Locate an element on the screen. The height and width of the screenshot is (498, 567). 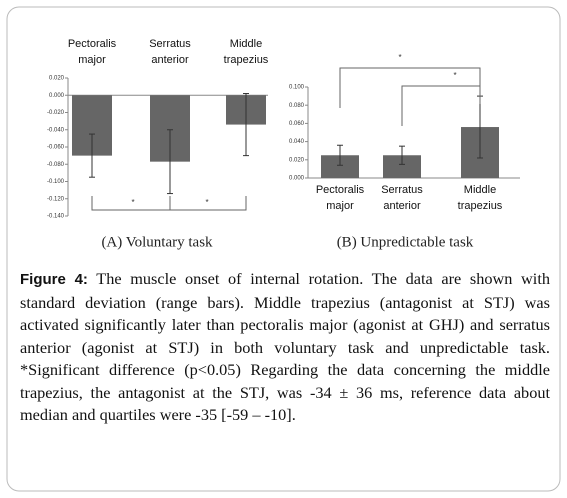
y-tick-label: -0.020 is located at coordinates (56, 113).